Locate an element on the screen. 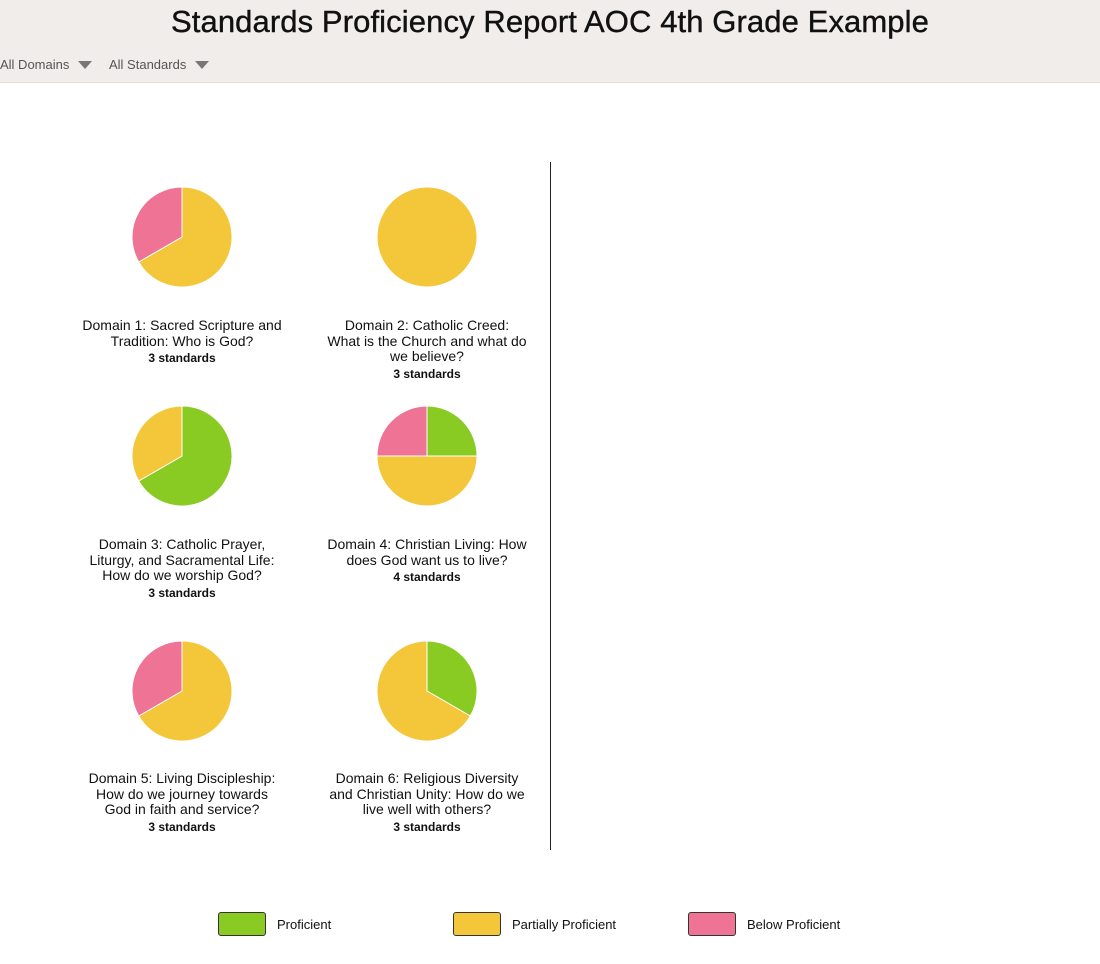  legend-item-below-proficient: Below Proficient is located at coordinates (764, 924).